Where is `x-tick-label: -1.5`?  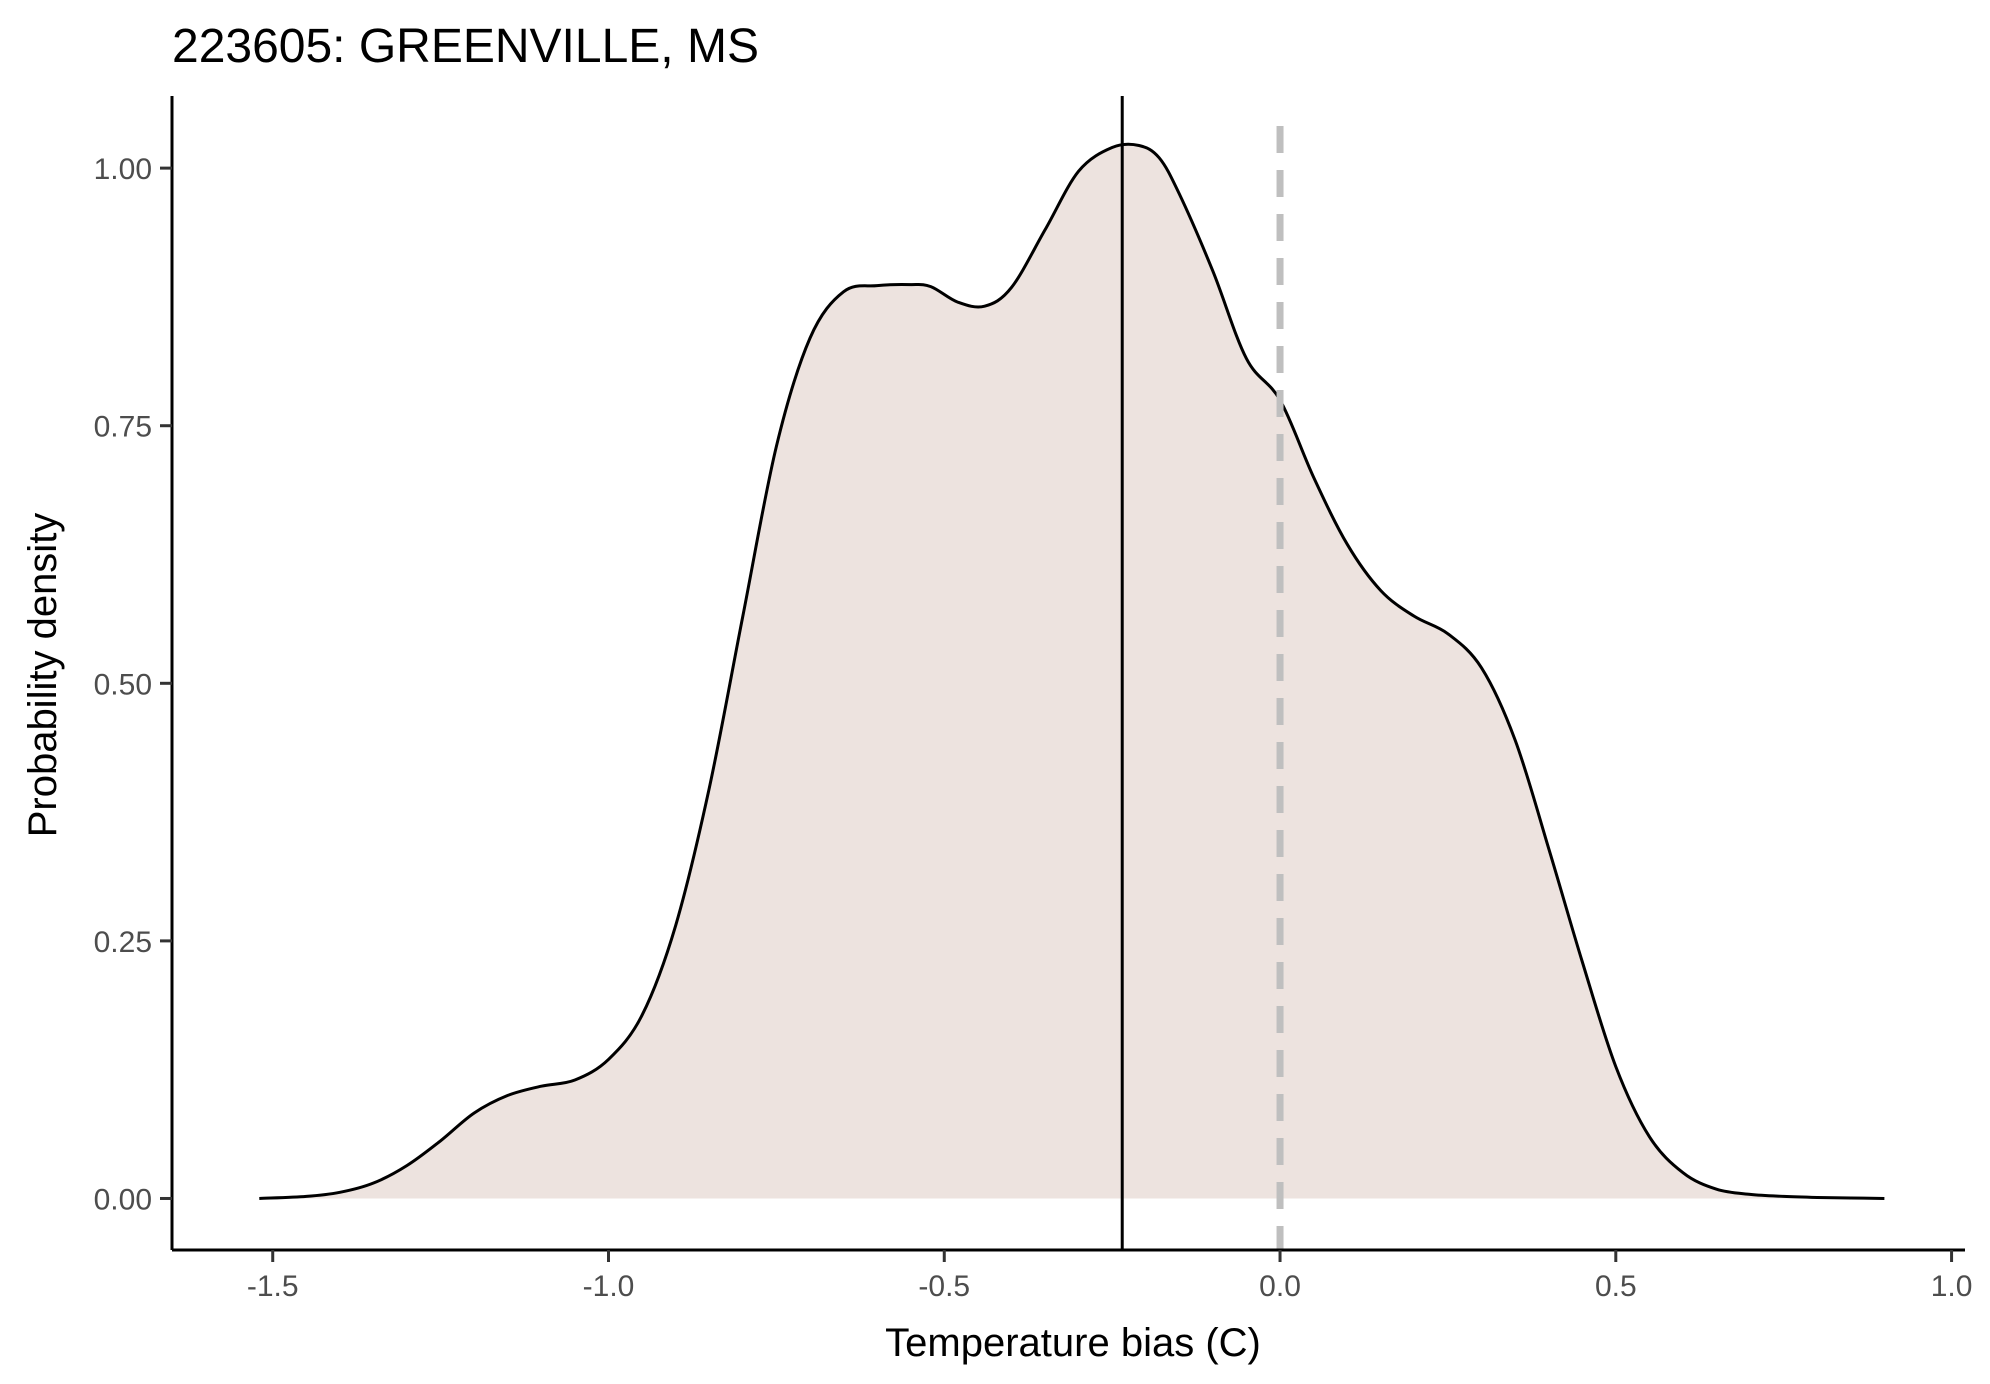 x-tick-label: -1.5 is located at coordinates (273, 1286).